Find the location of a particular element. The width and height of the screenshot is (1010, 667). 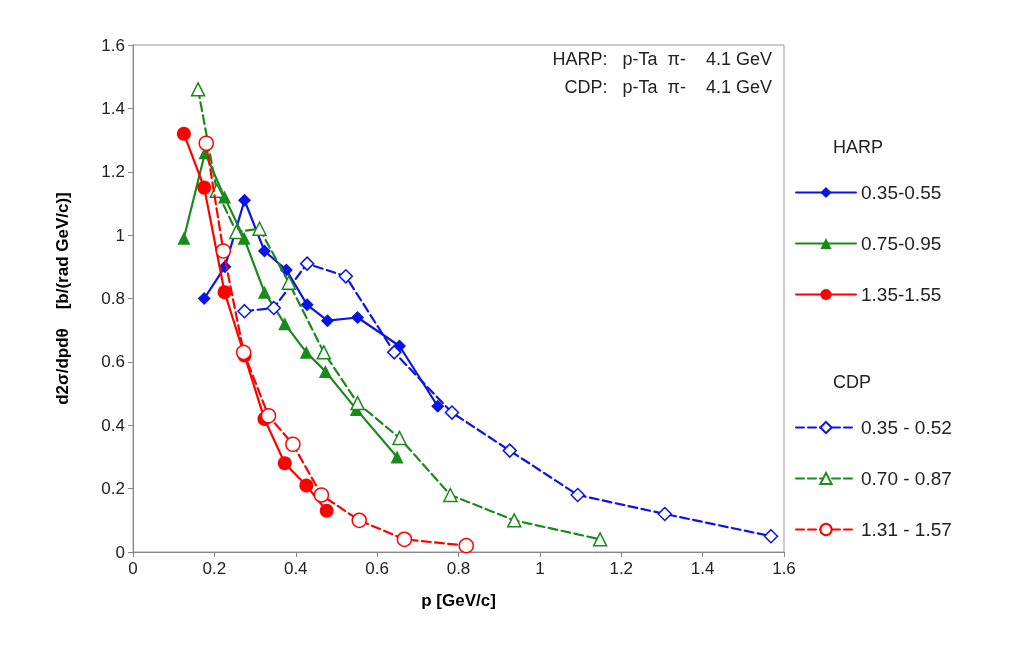

y-tick-label: 0.4 is located at coordinates (113, 425).